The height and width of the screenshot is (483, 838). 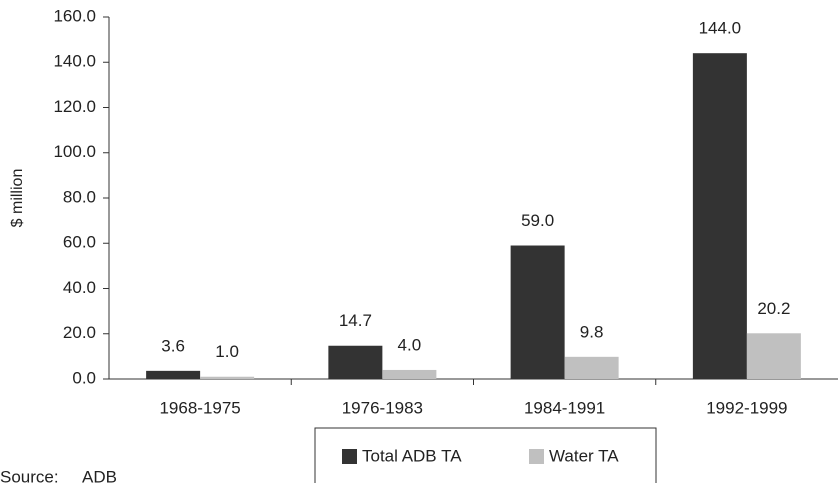 What do you see at coordinates (584, 455) in the screenshot?
I see `legend-label: Water TA` at bounding box center [584, 455].